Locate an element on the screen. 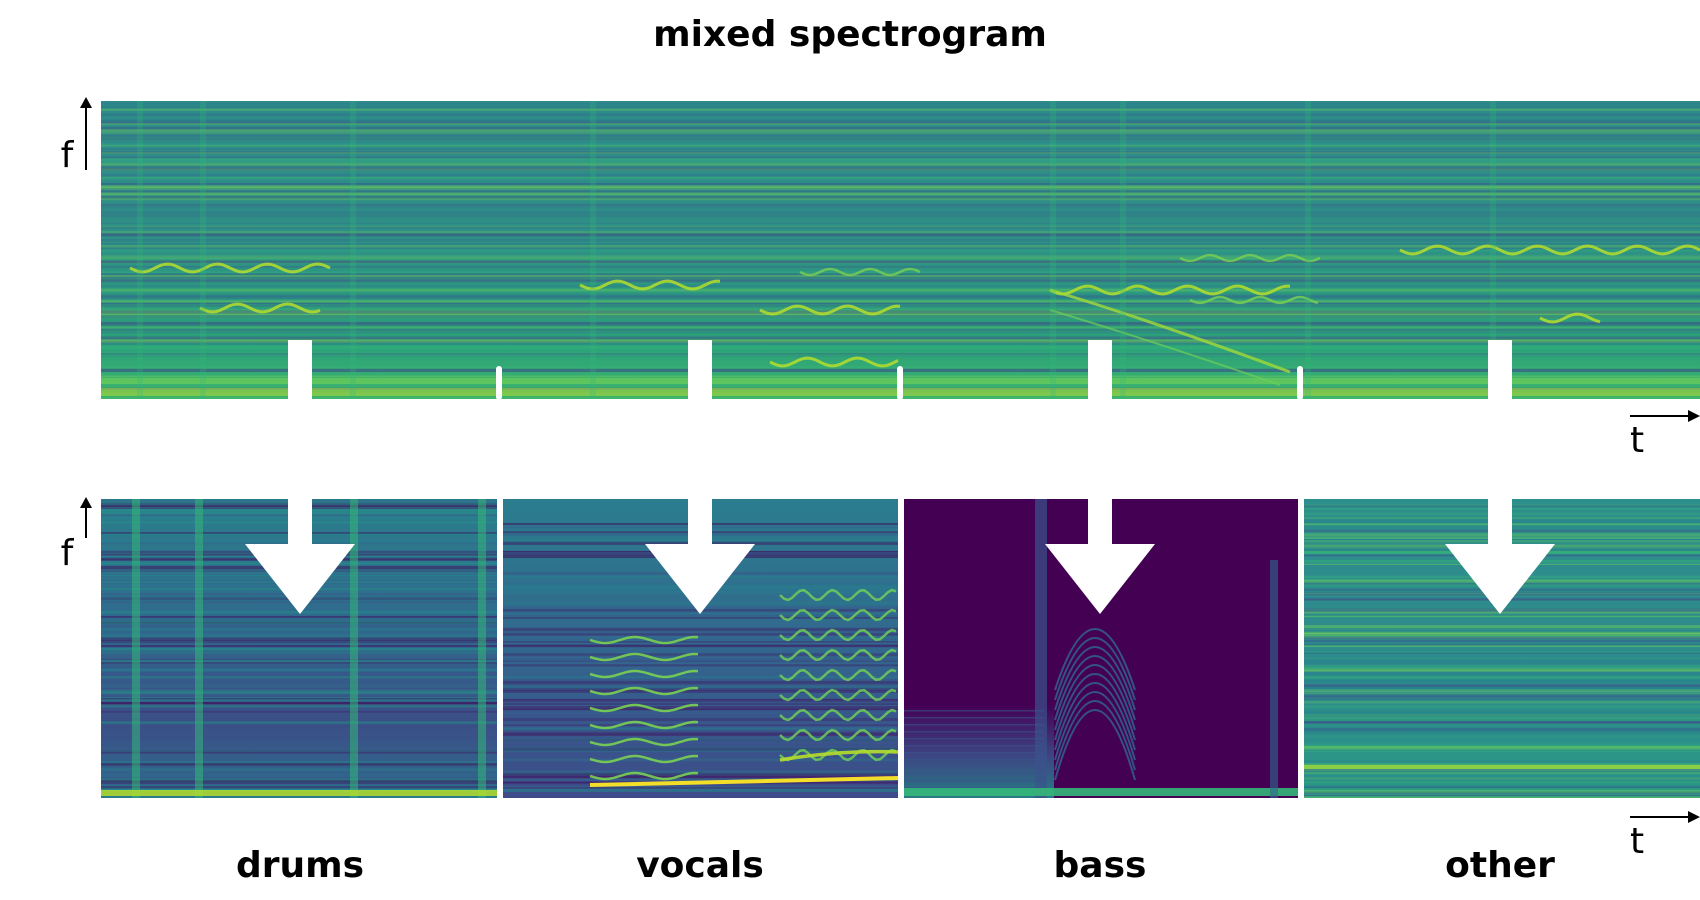 This screenshot has width=1700, height=900. arrow-vocals is located at coordinates (700, 477).